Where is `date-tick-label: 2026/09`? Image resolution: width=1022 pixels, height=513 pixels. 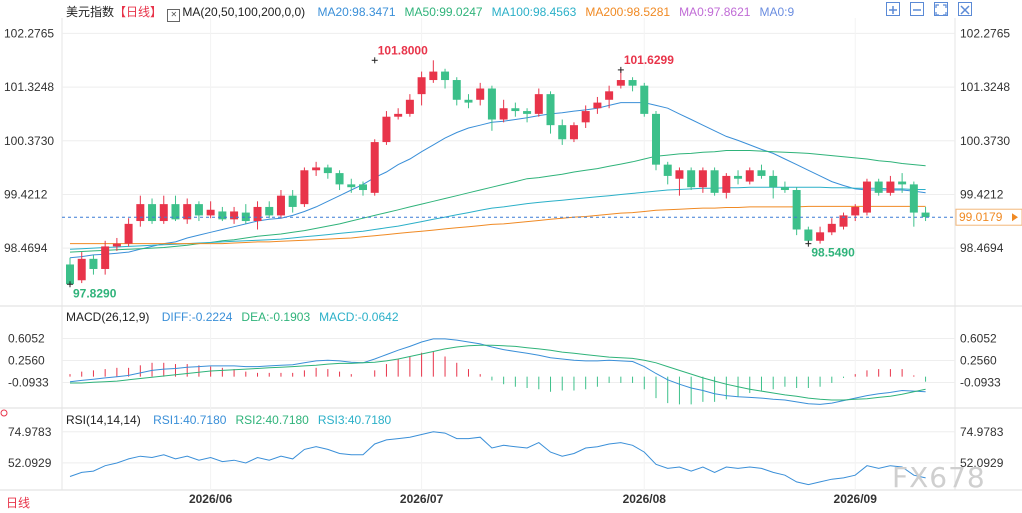
date-tick-label: 2026/09 is located at coordinates (856, 499).